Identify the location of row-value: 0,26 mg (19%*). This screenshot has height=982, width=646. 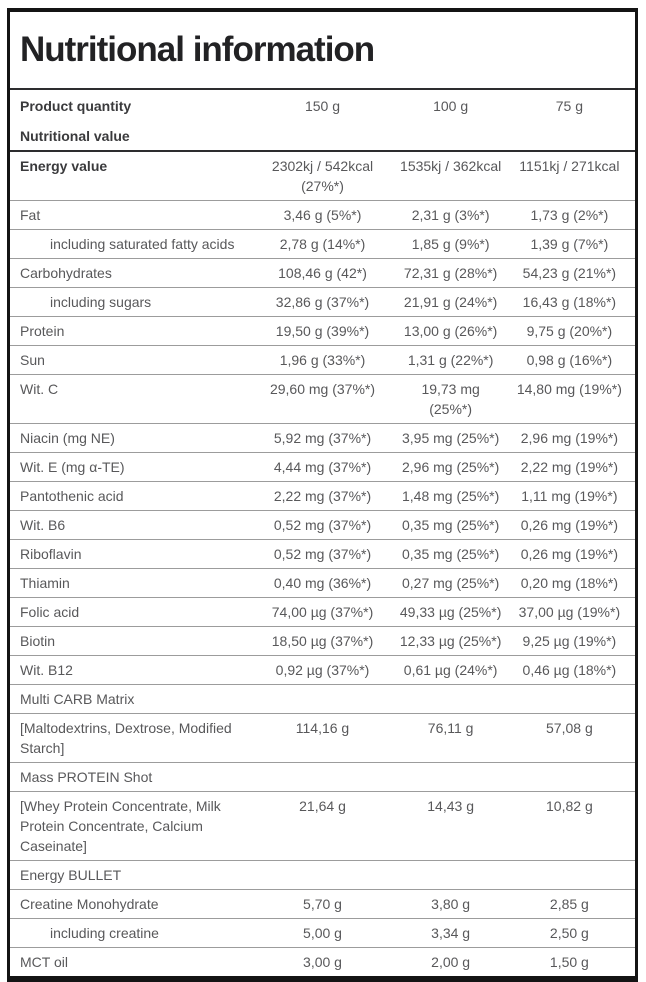
(569, 525).